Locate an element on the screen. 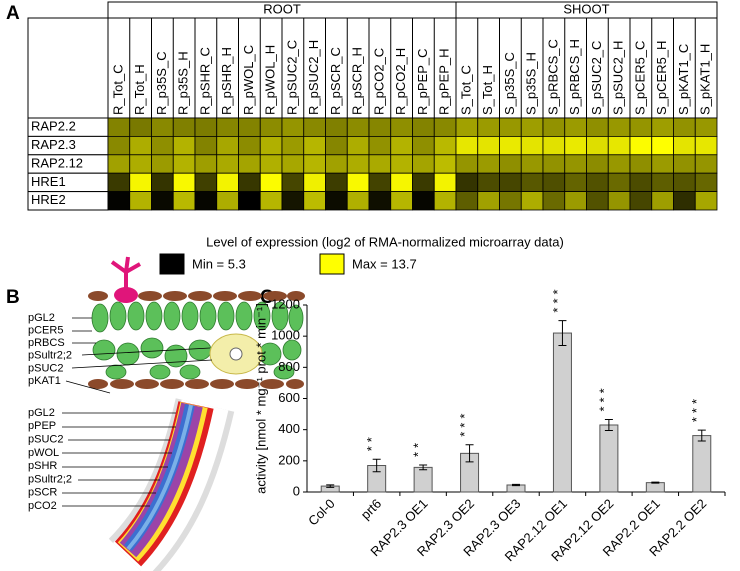 The height and width of the screenshot is (571, 740). root-label: pCO2 is located at coordinates (42, 506).